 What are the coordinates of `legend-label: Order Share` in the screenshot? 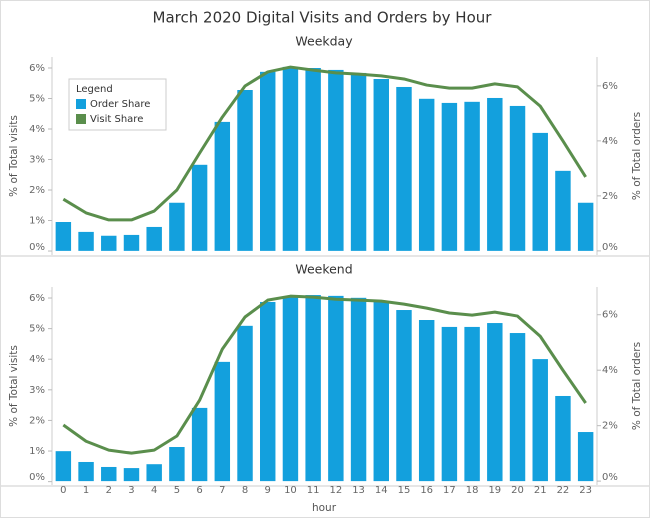 It's located at (120, 104).